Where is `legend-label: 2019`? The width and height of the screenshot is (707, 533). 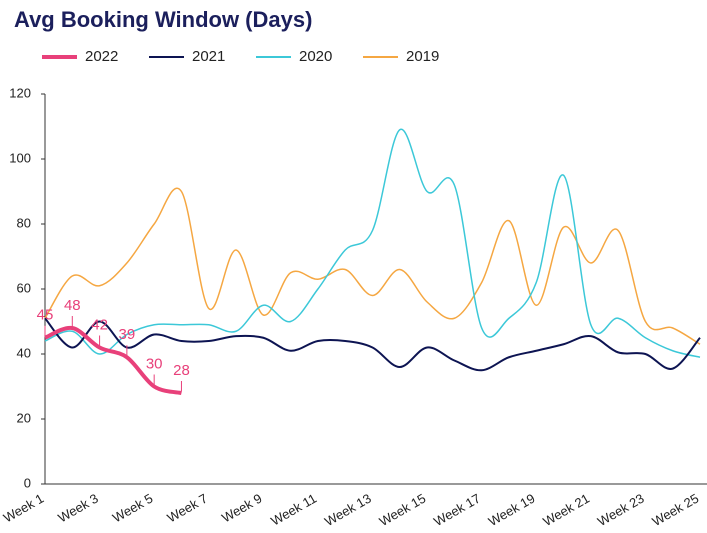
legend-label: 2019 is located at coordinates (422, 56).